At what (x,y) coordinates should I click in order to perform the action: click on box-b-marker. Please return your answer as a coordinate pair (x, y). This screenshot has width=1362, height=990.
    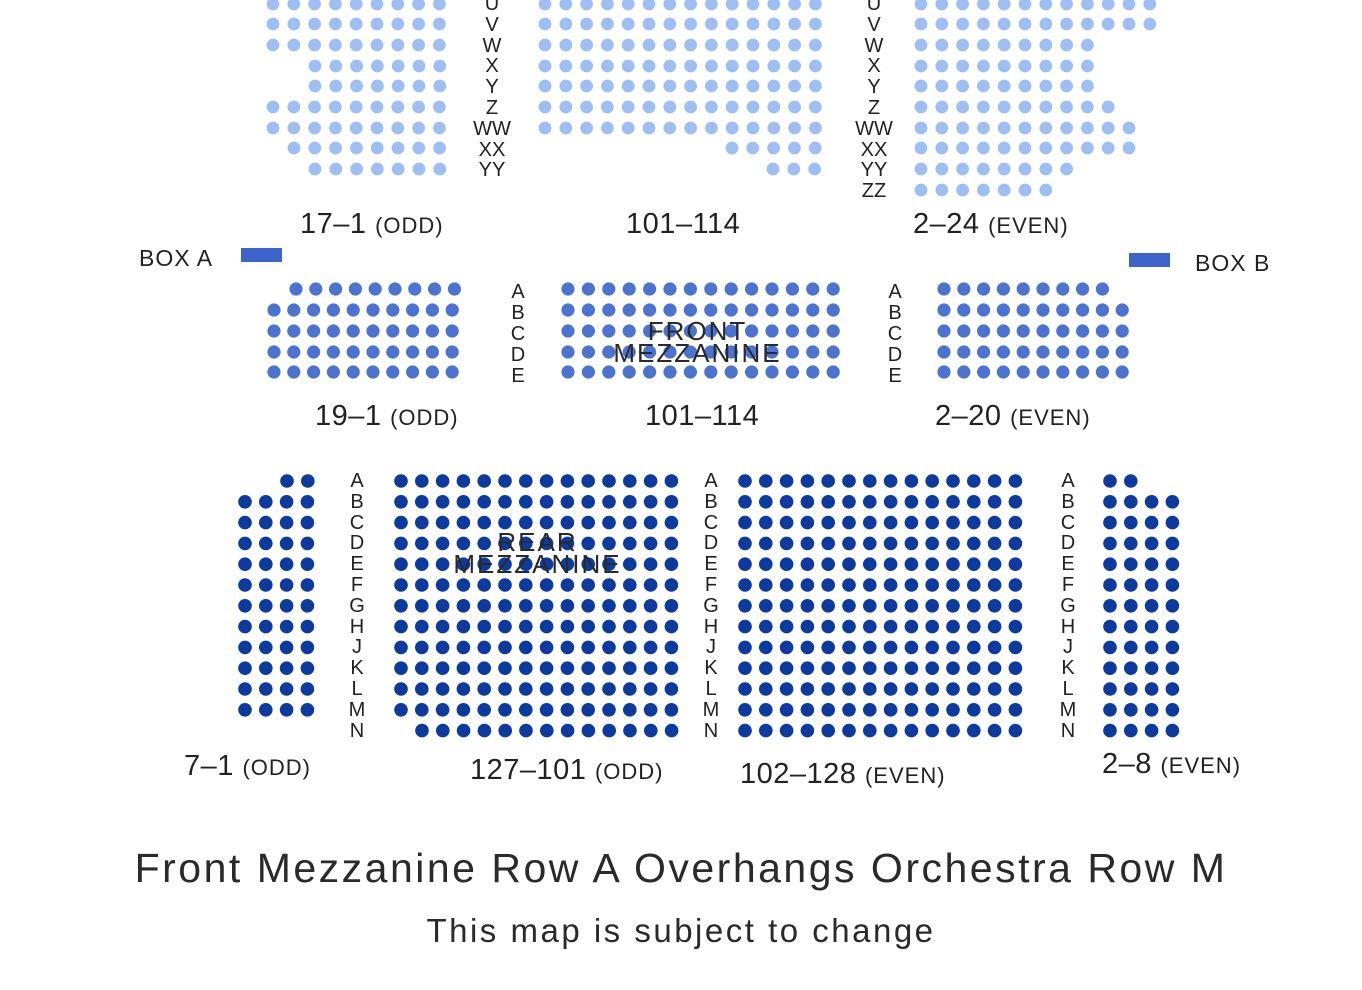
    Looking at the image, I should click on (1149, 260).